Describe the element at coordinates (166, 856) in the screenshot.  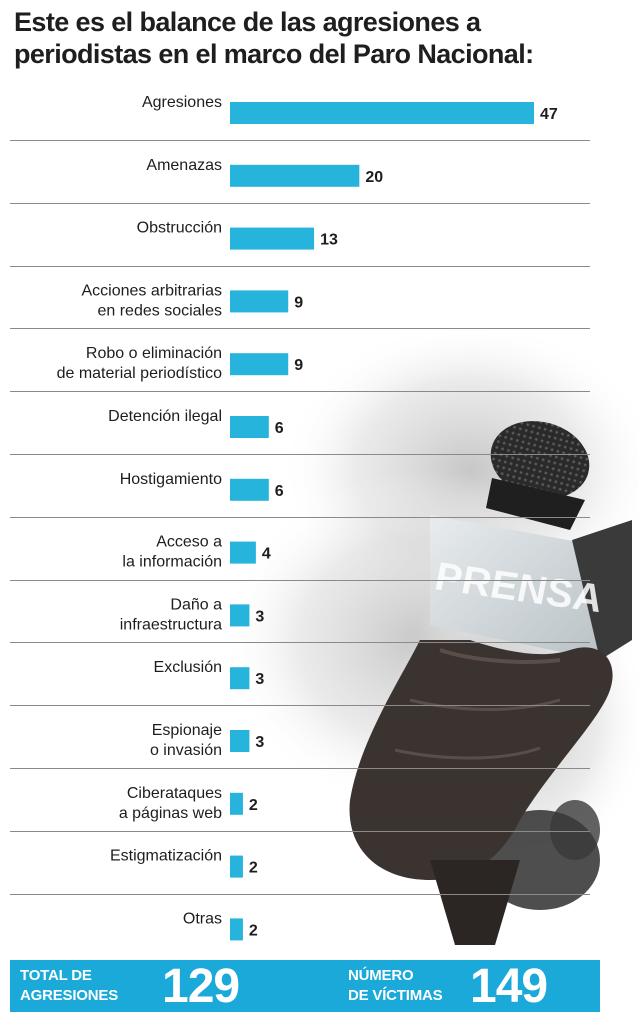
I see `category-label: Estigmatización` at that location.